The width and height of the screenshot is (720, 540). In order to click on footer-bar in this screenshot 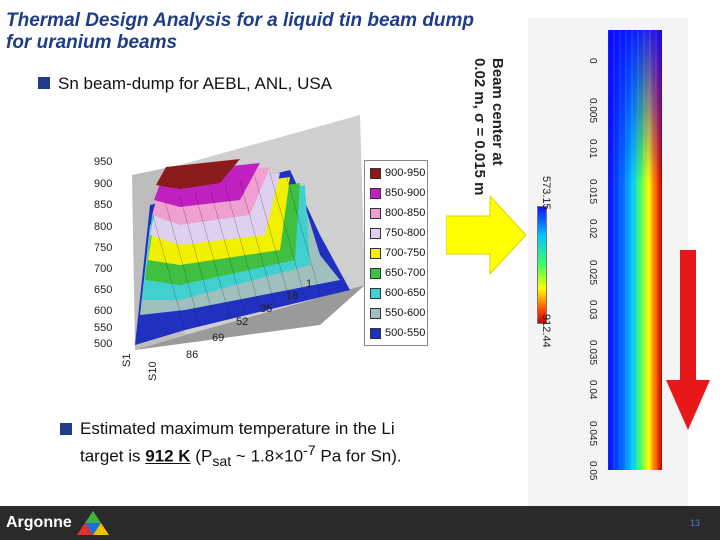, I will do `click(360, 523)`.